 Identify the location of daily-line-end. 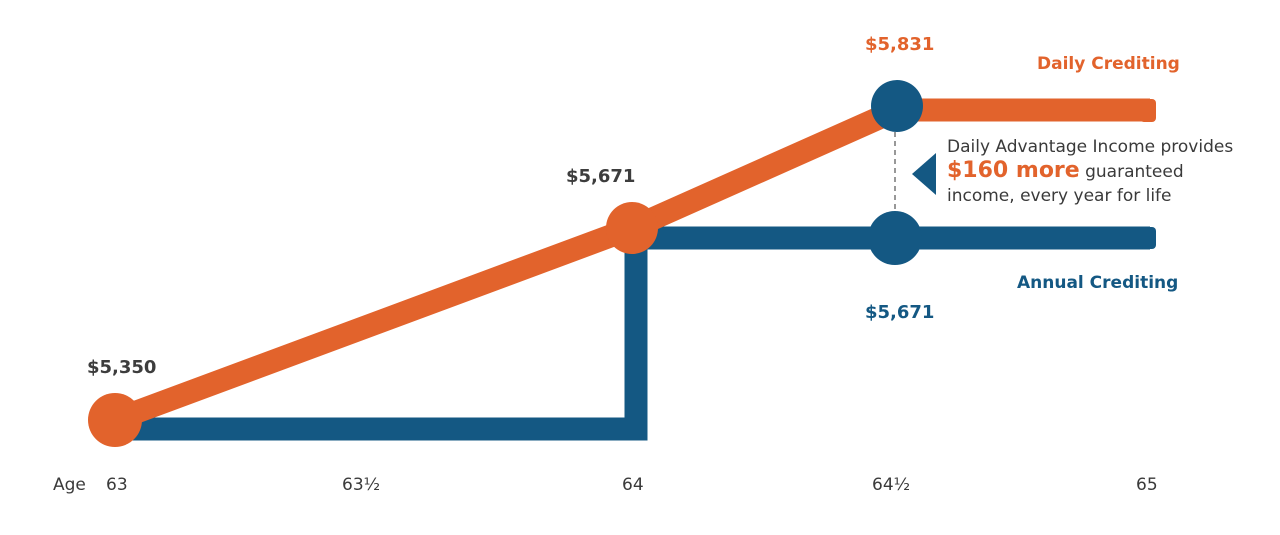
(1148, 110).